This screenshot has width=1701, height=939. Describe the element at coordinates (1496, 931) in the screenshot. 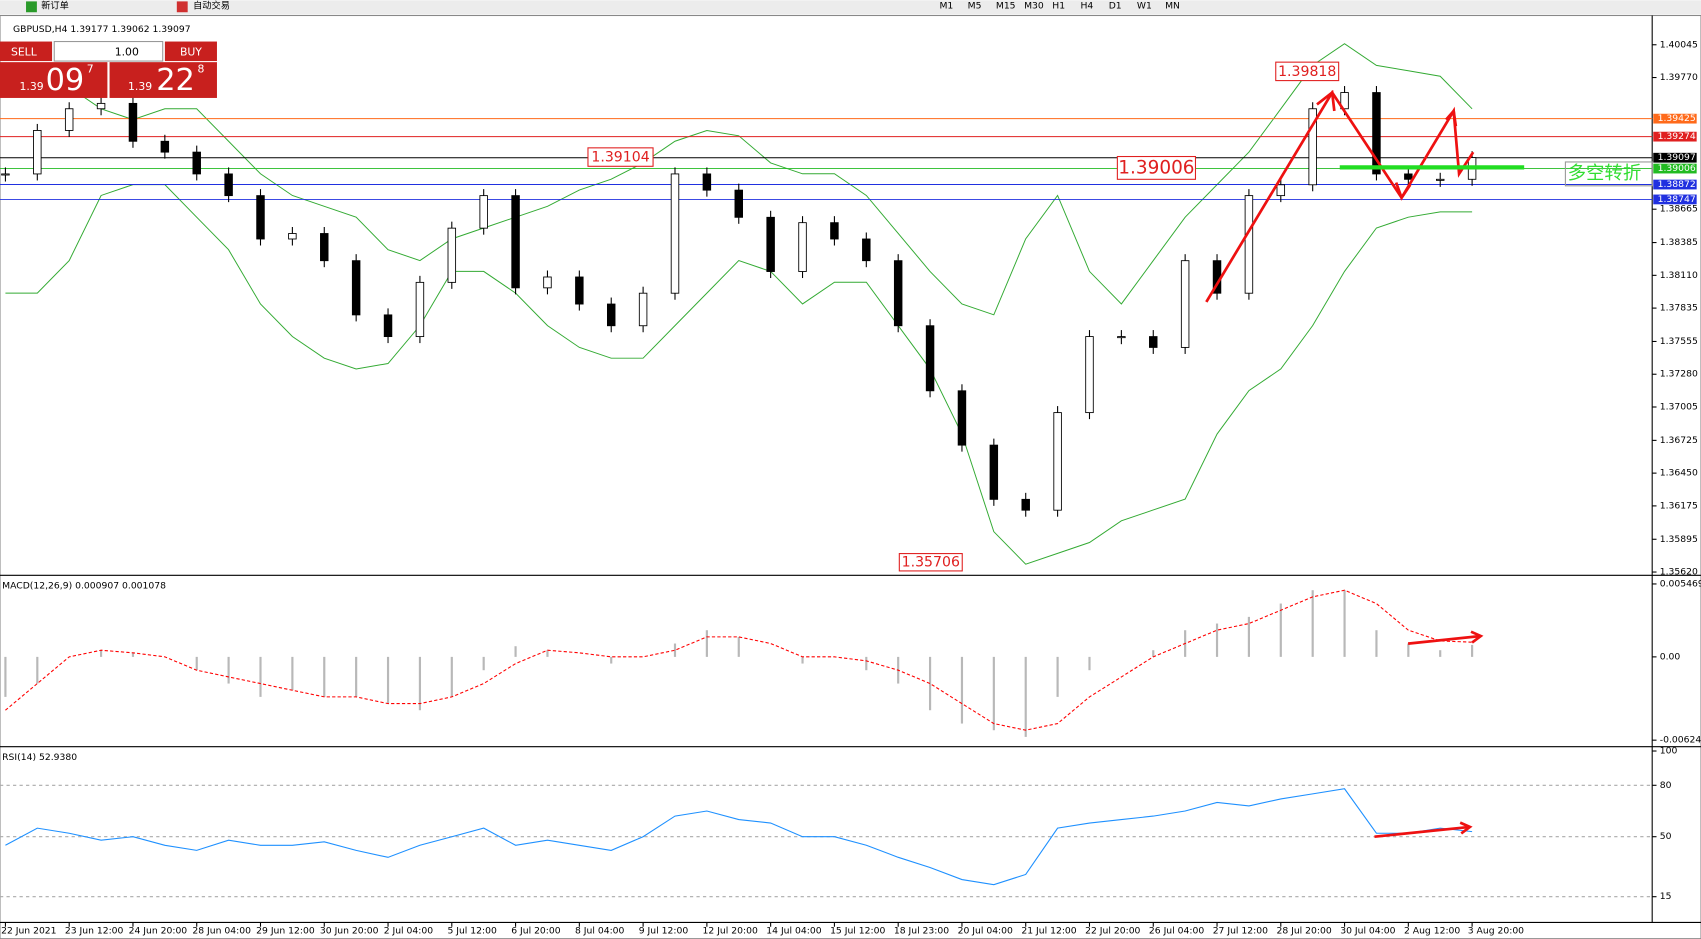

I see `x-tick-label: 3 Aug 20:00` at that location.